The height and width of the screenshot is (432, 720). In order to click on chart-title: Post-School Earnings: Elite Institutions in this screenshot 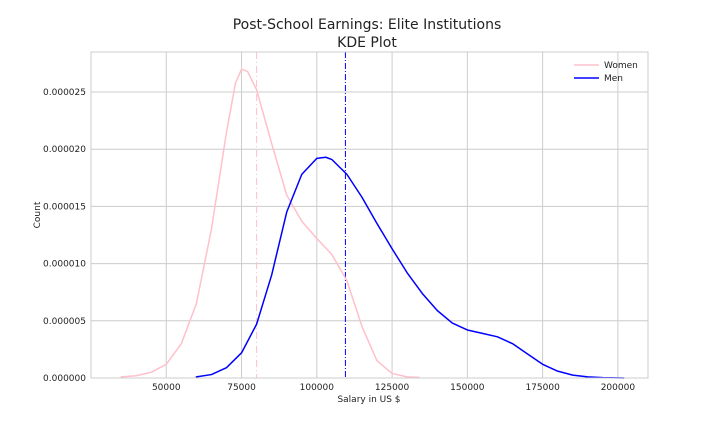, I will do `click(367, 25)`.